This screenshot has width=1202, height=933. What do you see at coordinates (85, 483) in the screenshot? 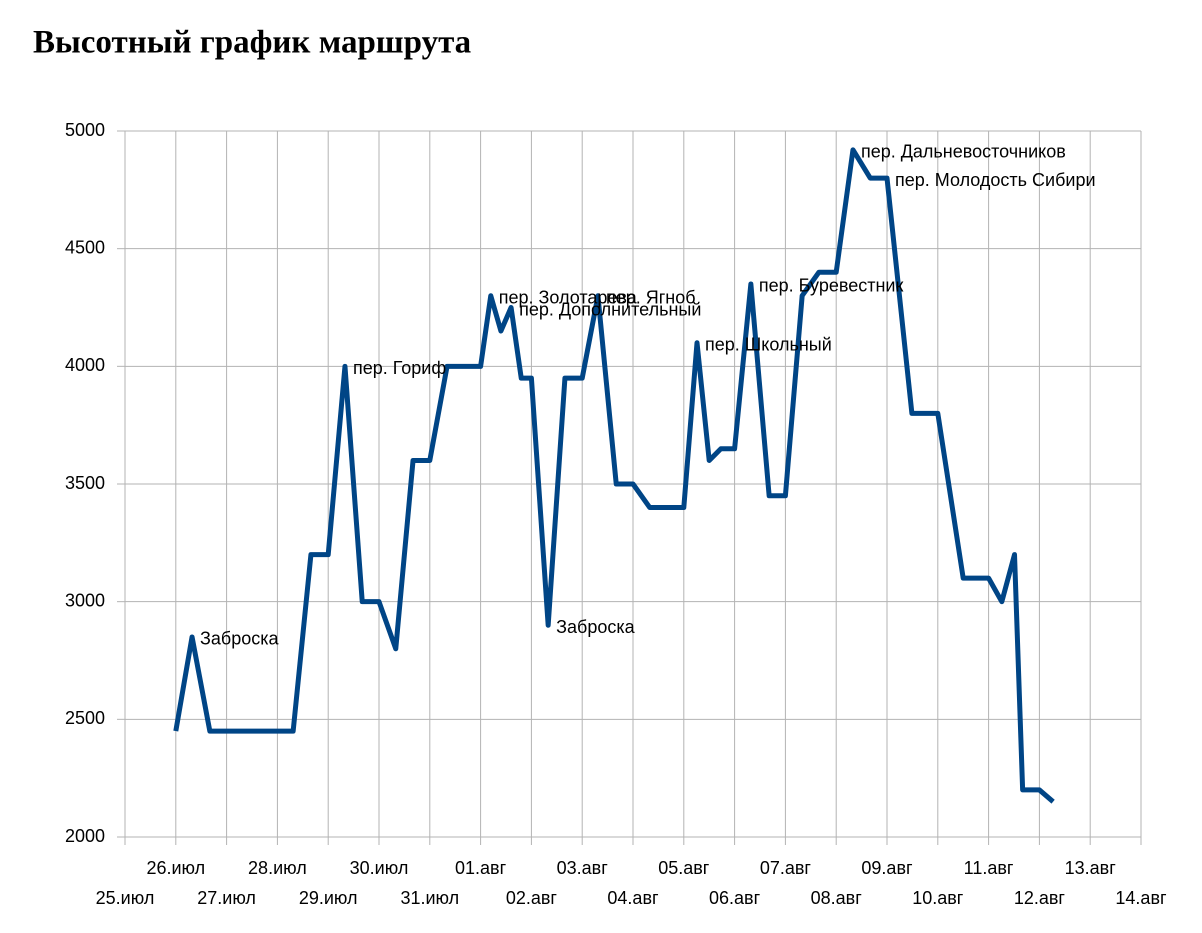
I see `y-tick-label: 3500` at bounding box center [85, 483].